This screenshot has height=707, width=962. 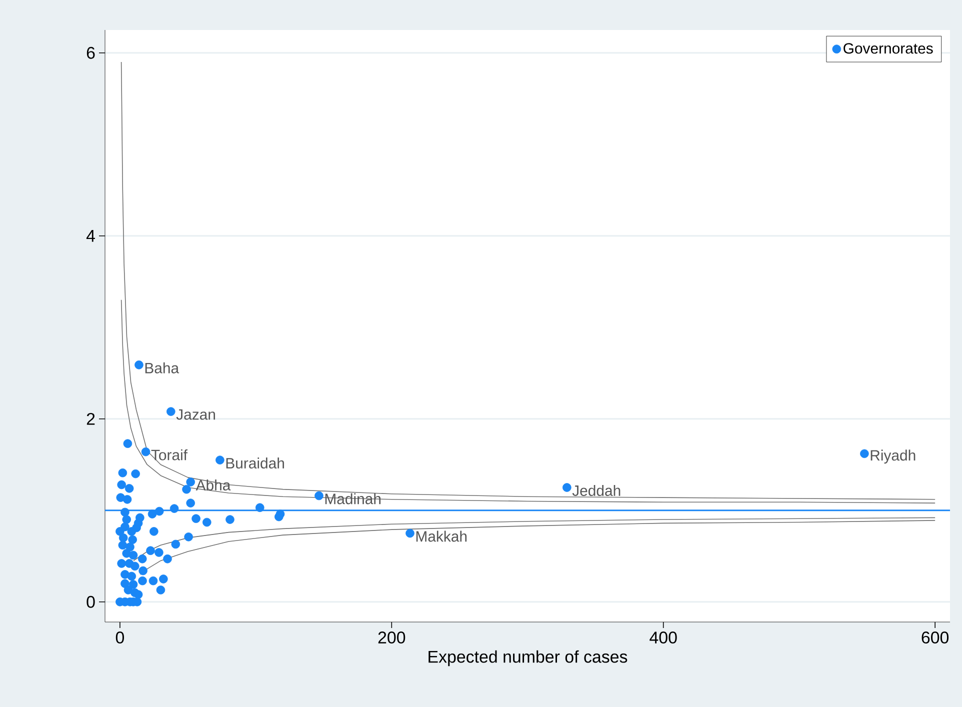 I want to click on legend-label: Governorates, so click(x=888, y=48).